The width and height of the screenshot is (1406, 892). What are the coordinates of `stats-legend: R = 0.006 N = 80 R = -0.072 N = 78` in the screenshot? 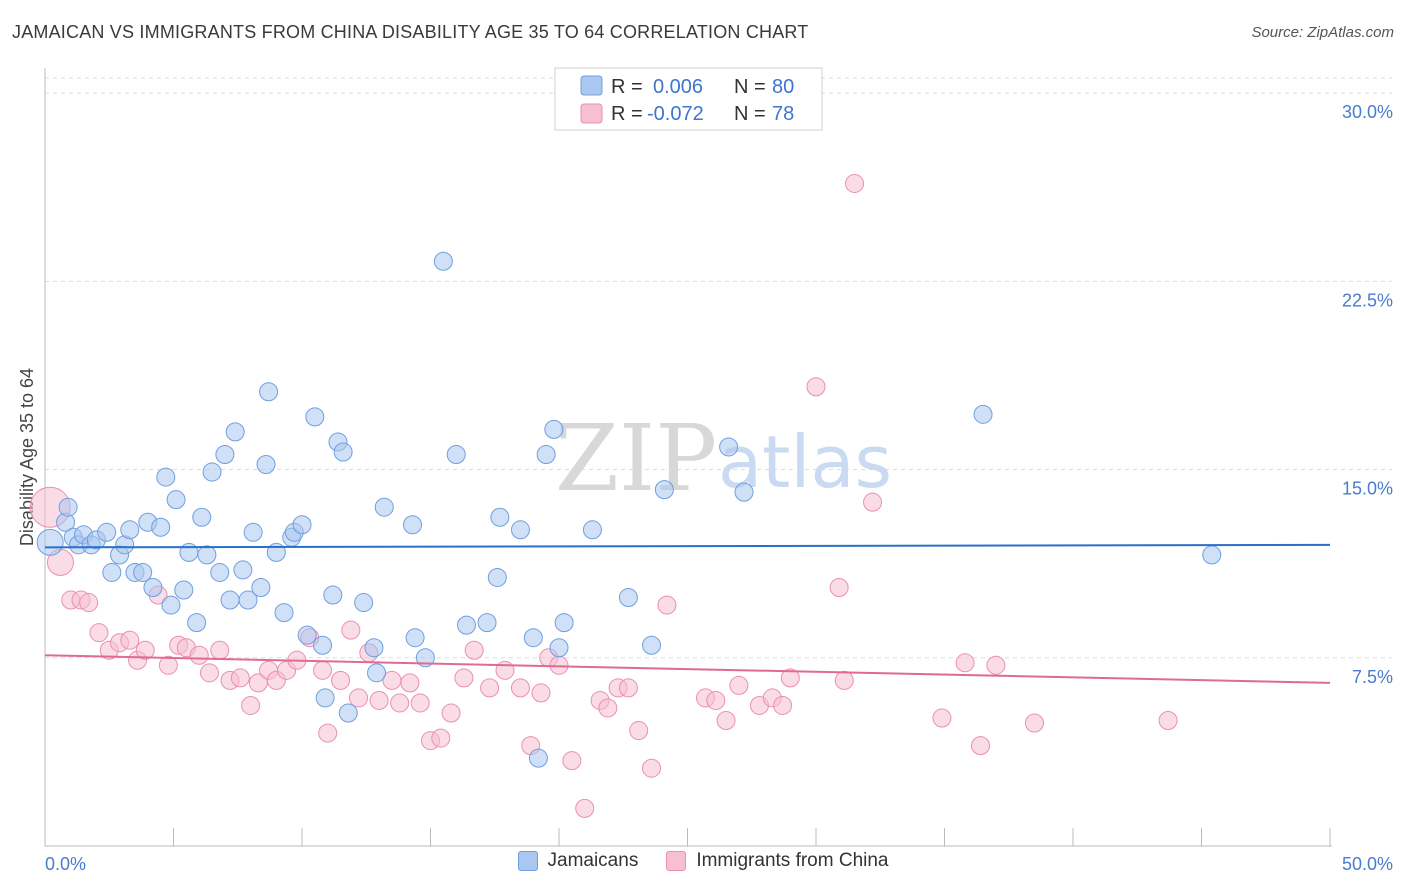 It's located at (688, 99).